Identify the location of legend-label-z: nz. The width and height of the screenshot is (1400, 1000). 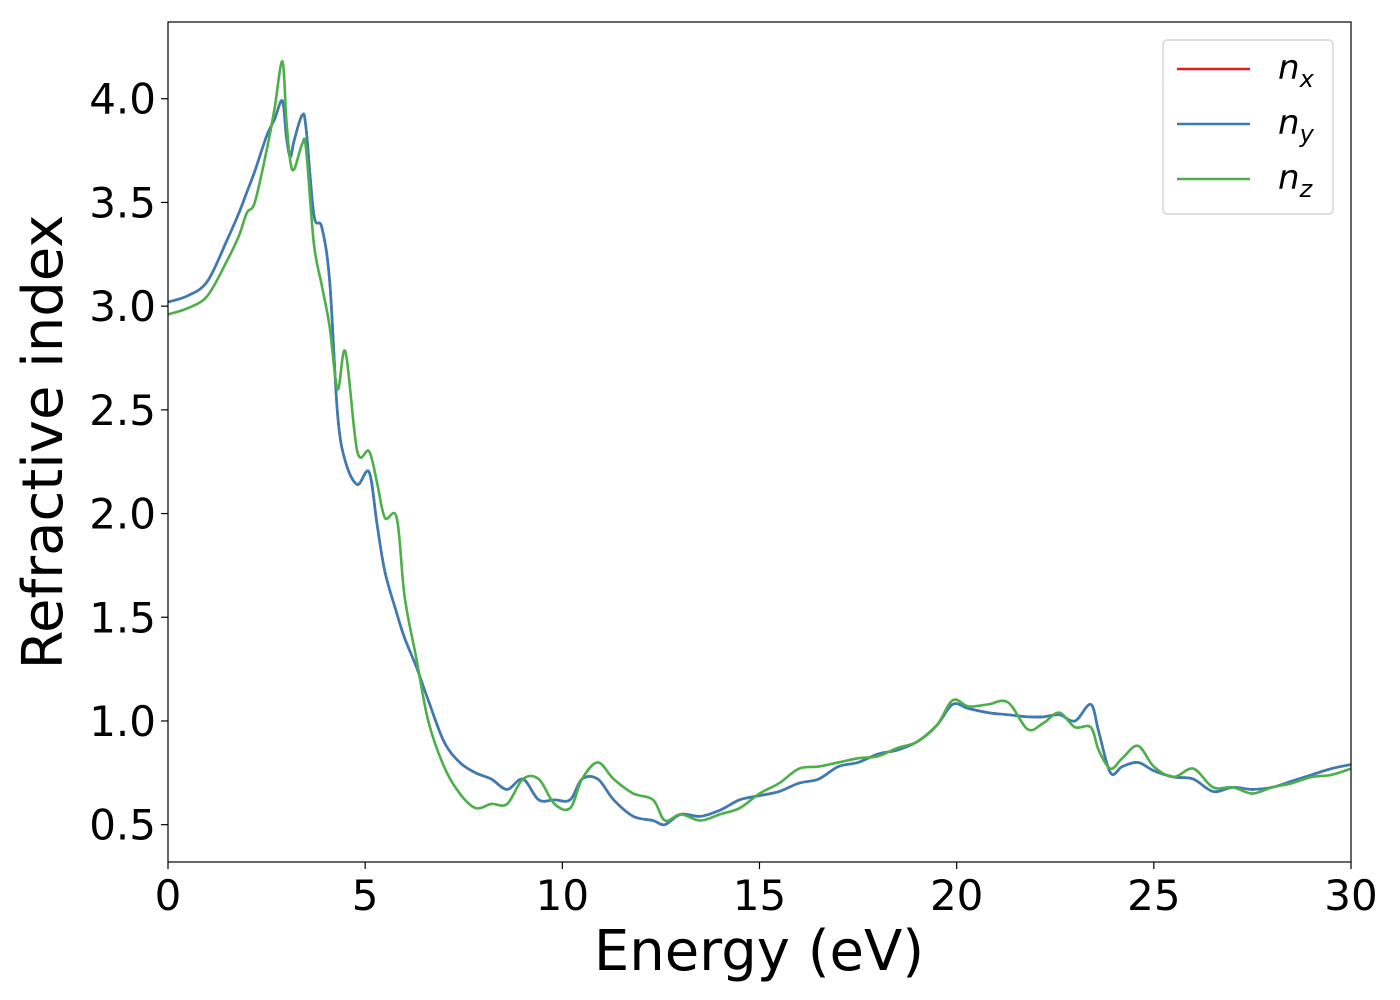
(1296, 180).